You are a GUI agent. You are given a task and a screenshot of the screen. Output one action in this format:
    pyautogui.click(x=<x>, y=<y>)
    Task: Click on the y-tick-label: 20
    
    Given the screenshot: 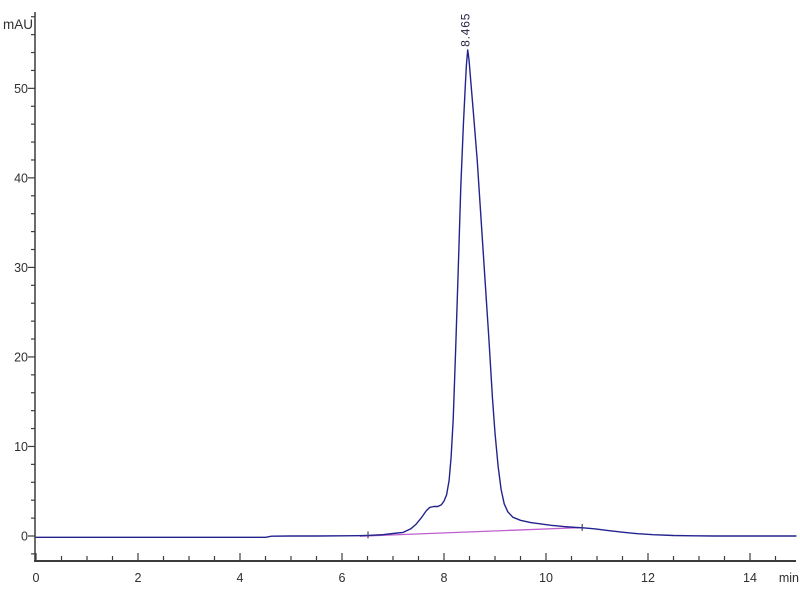 What is the action you would take?
    pyautogui.click(x=21, y=357)
    